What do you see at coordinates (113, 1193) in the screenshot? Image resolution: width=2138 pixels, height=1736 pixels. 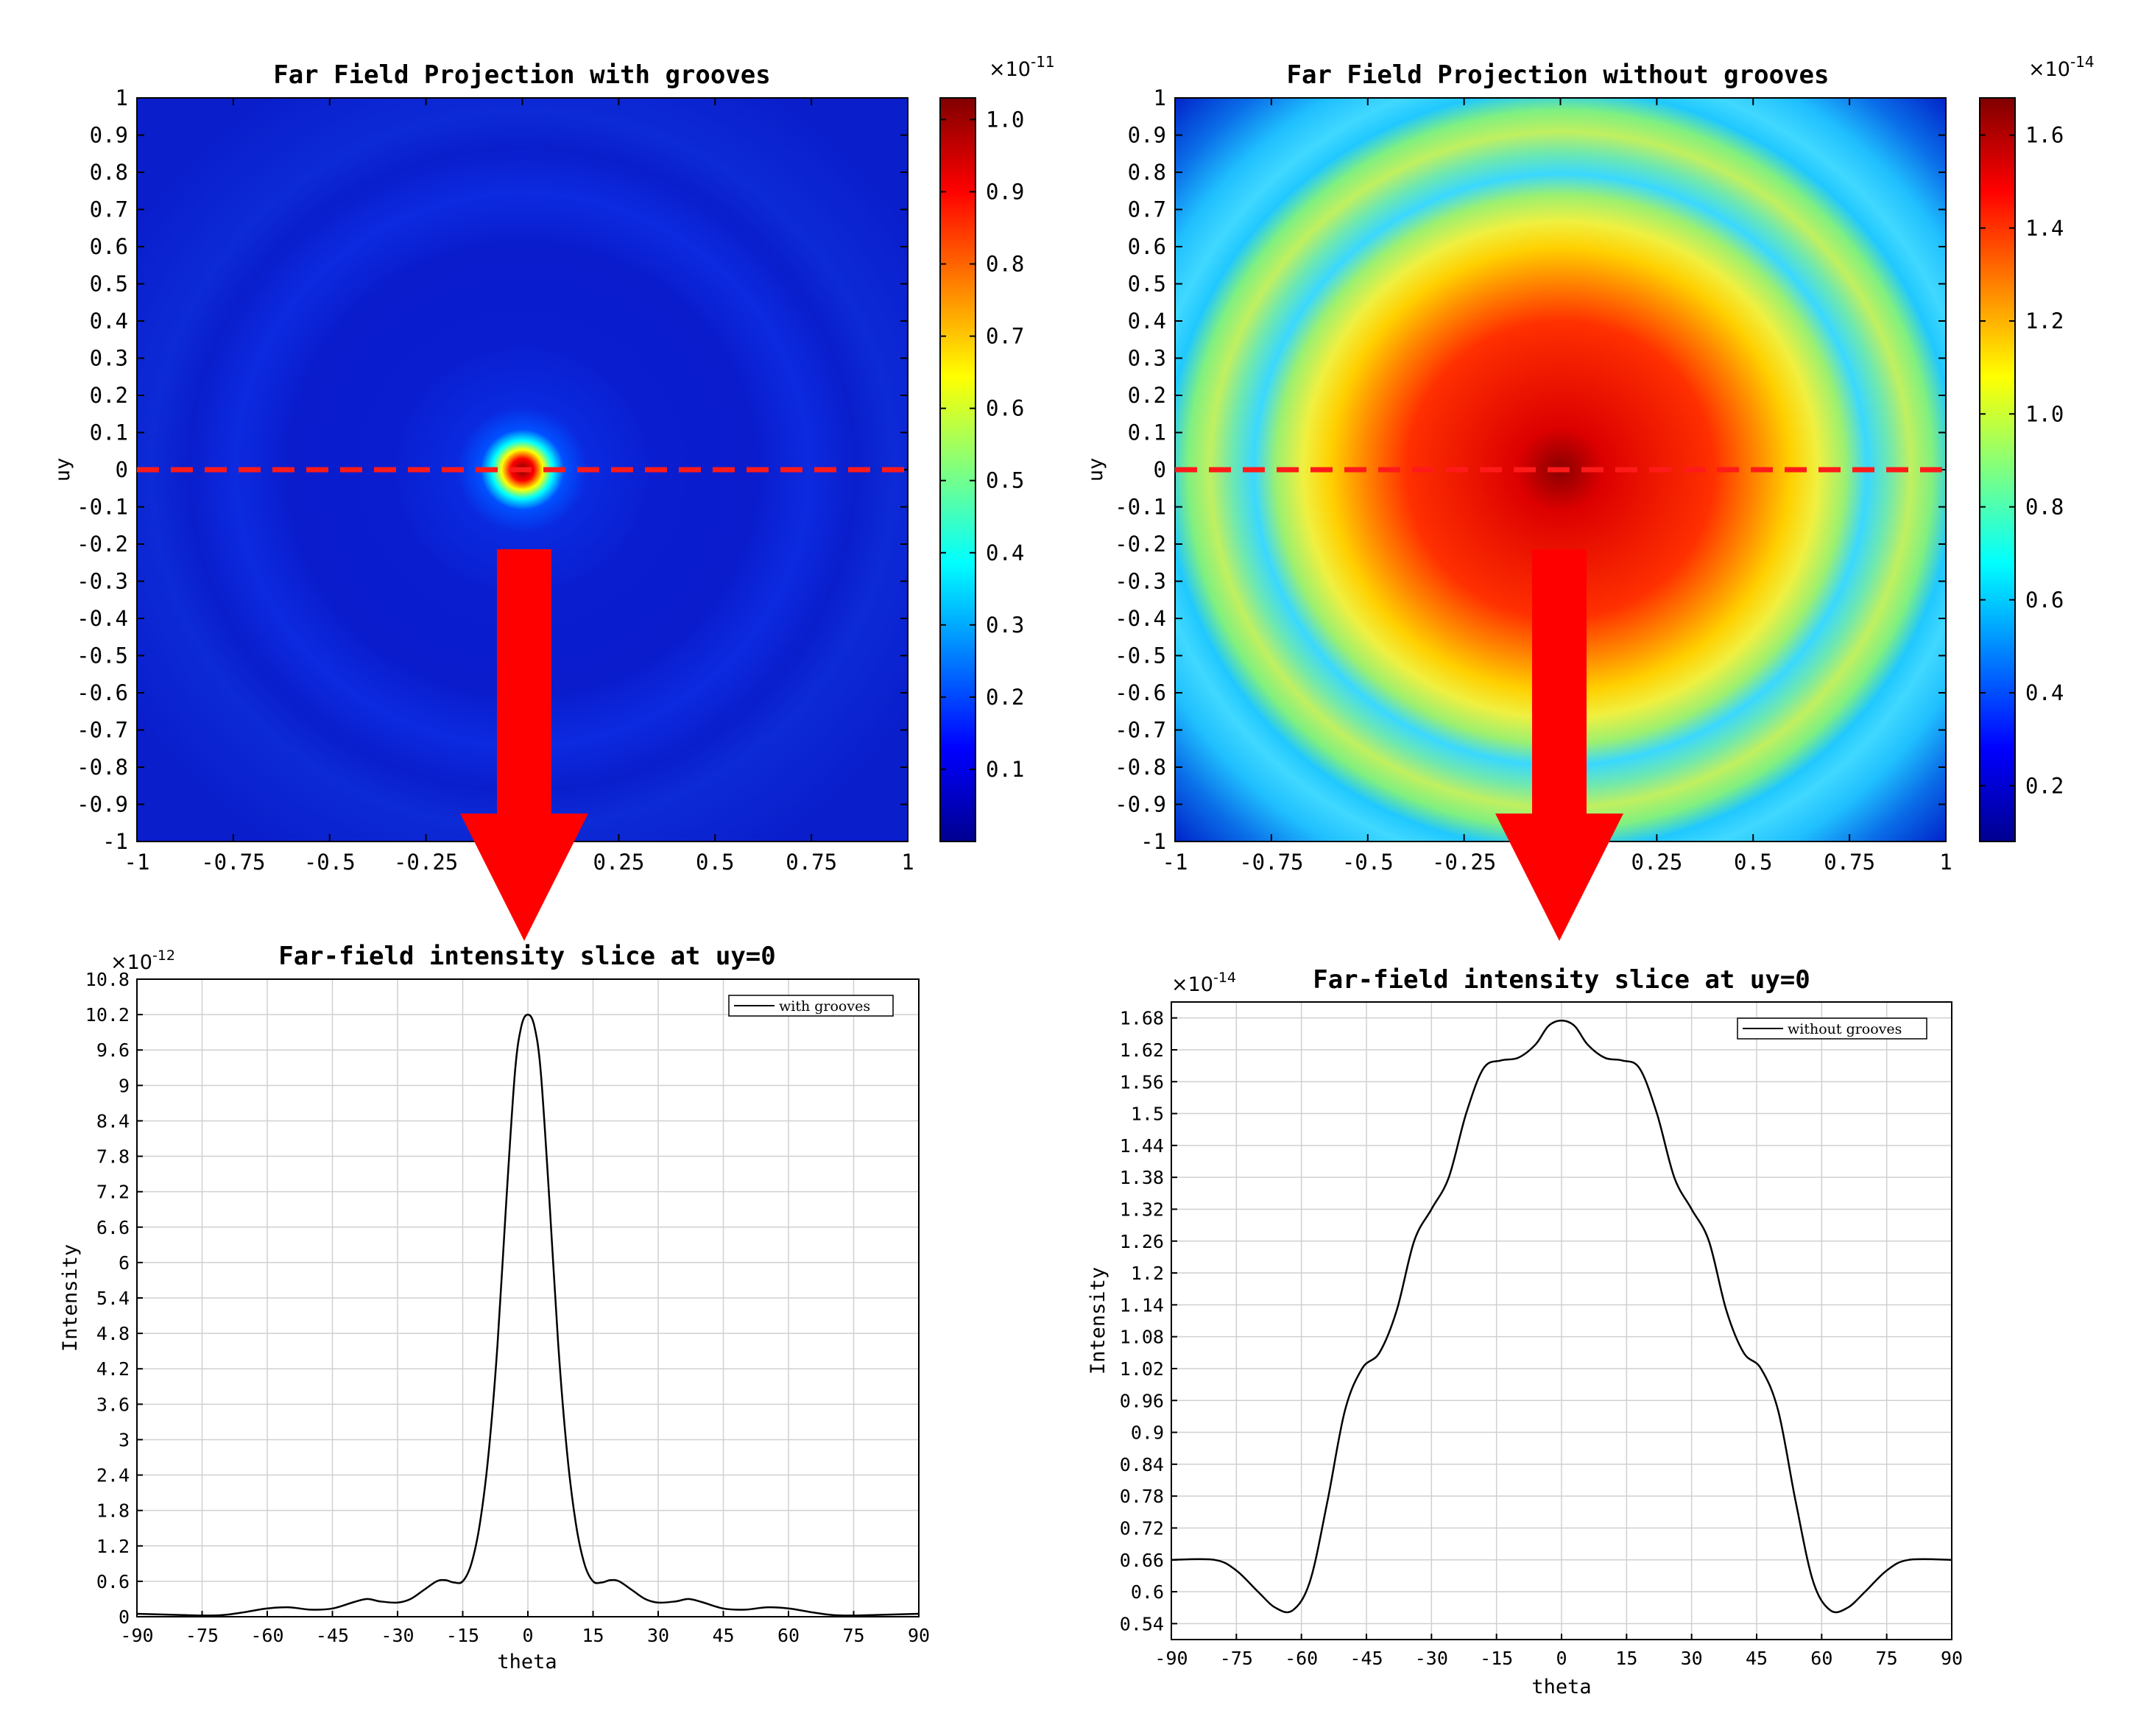 I see `slice-a-ytick-label: 7.2` at bounding box center [113, 1193].